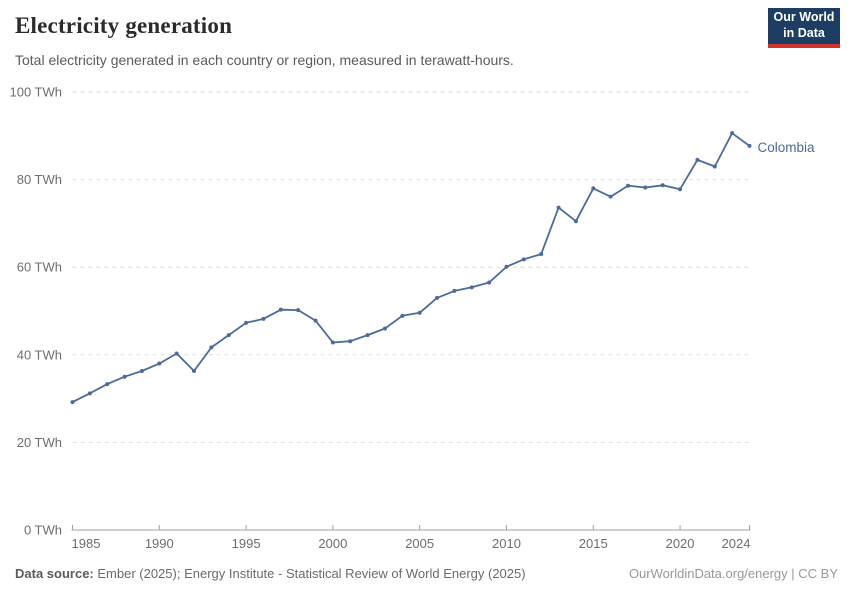 The width and height of the screenshot is (850, 600). I want to click on chart-title: Electricity generation, so click(124, 25).